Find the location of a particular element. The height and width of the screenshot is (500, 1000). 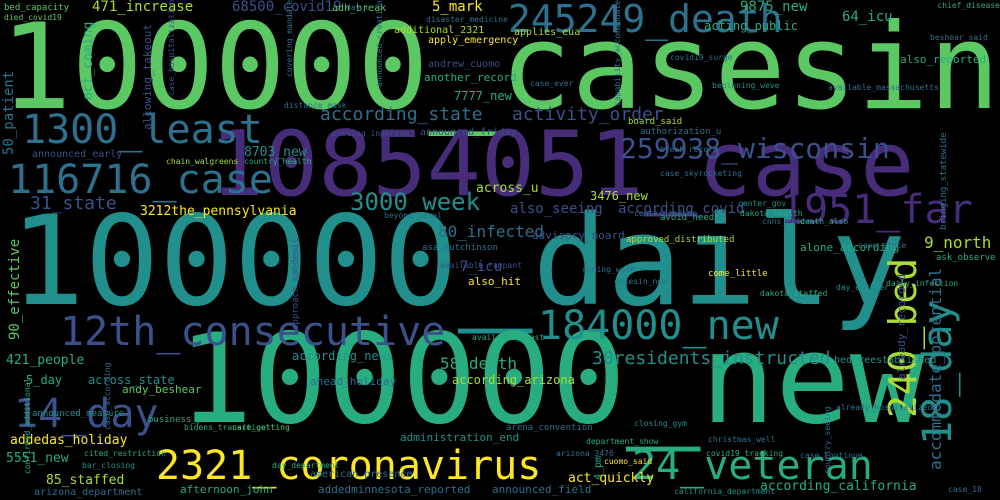

word: daily_infection is located at coordinates (922, 283).